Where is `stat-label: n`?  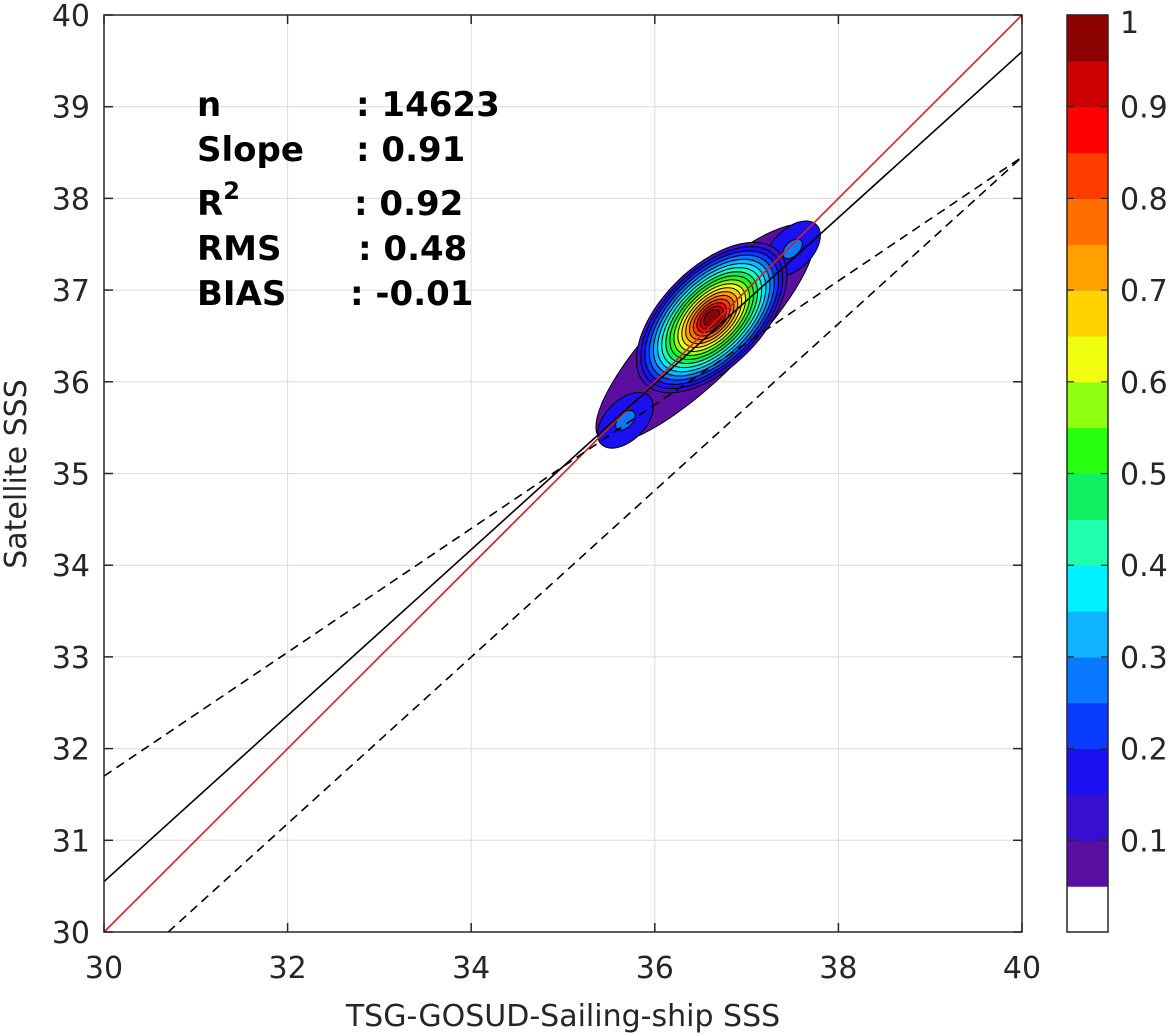 stat-label: n is located at coordinates (209, 105).